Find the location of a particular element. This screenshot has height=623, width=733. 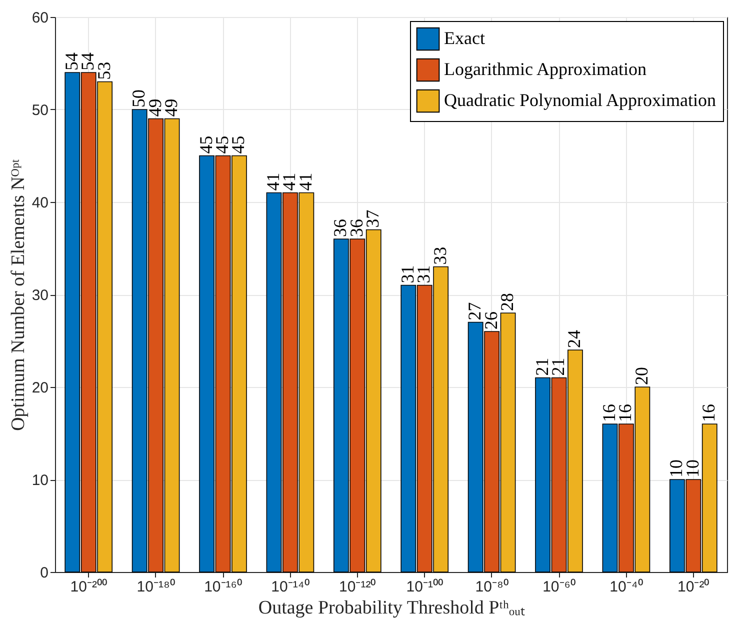

x-tick-label: 10⁻²⁰ is located at coordinates (694, 587).